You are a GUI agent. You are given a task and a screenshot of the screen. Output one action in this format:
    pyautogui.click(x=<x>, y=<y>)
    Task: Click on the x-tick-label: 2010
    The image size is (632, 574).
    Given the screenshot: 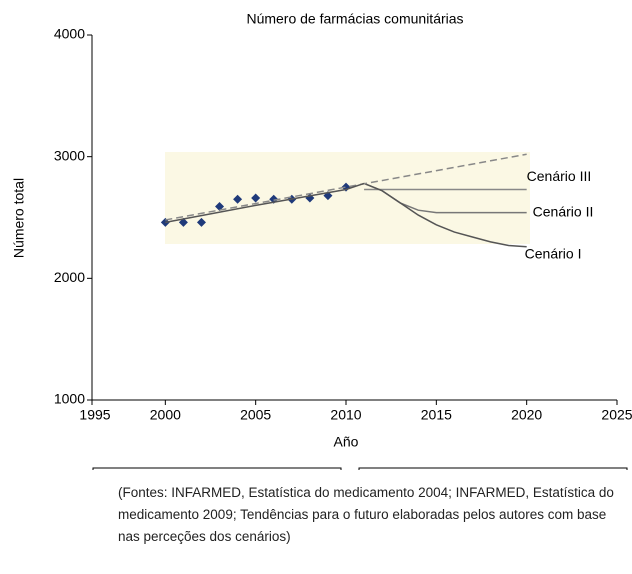 What is the action you would take?
    pyautogui.click(x=345, y=415)
    